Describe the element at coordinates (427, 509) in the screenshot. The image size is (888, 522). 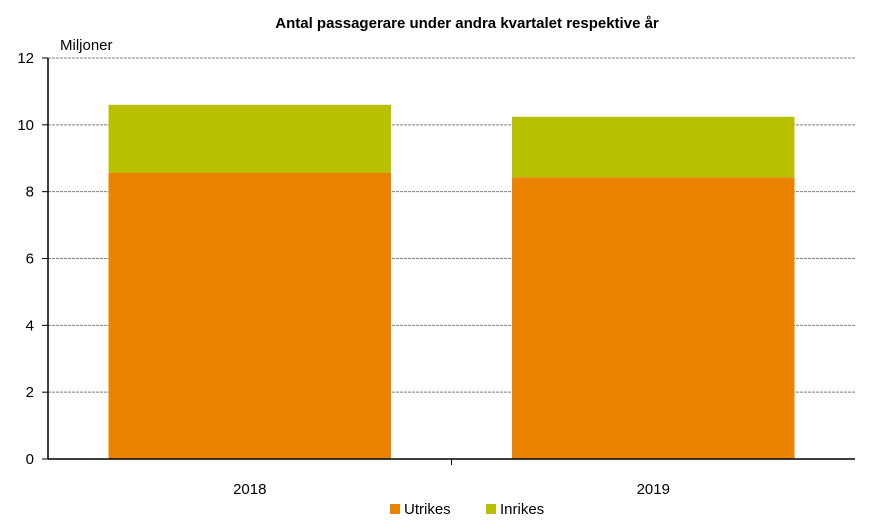
I see `legend-label-utrikes: Utrikes` at that location.